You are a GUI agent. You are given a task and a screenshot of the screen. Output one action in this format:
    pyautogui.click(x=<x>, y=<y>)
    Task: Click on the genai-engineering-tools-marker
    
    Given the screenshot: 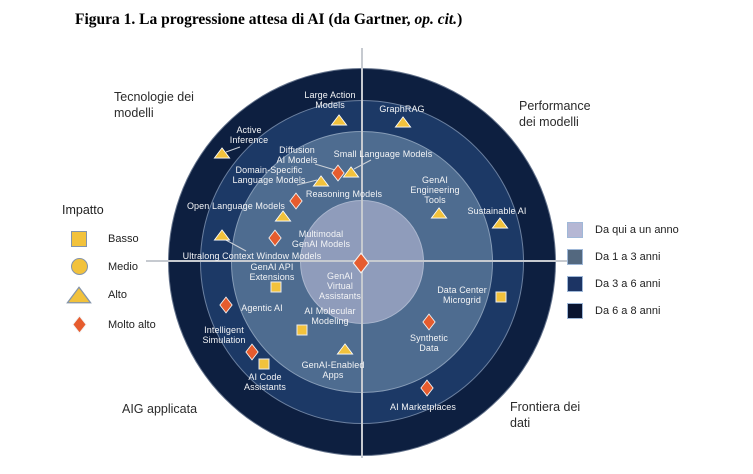 What is the action you would take?
    pyautogui.click(x=439, y=213)
    